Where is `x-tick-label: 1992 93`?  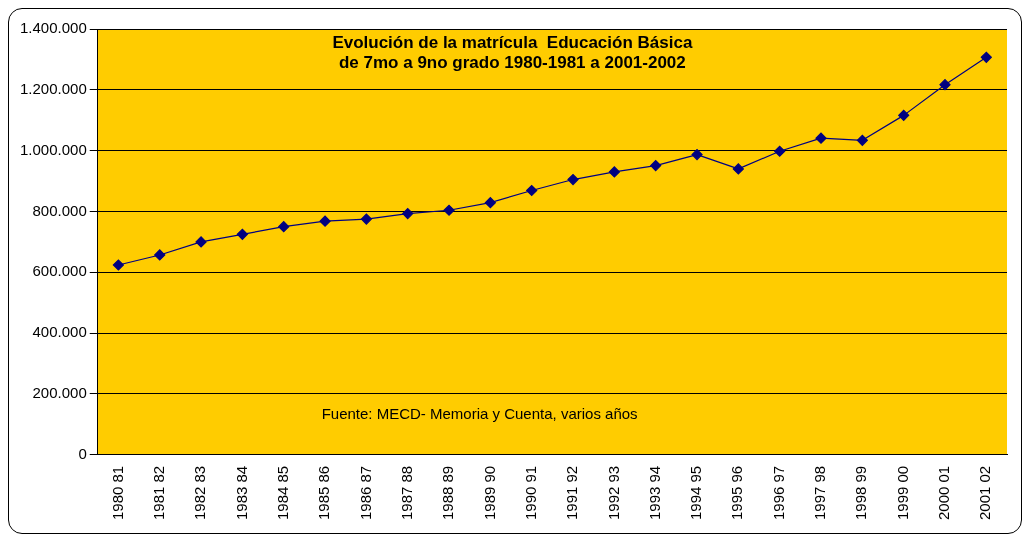
x-tick-label: 1992 93 is located at coordinates (613, 493).